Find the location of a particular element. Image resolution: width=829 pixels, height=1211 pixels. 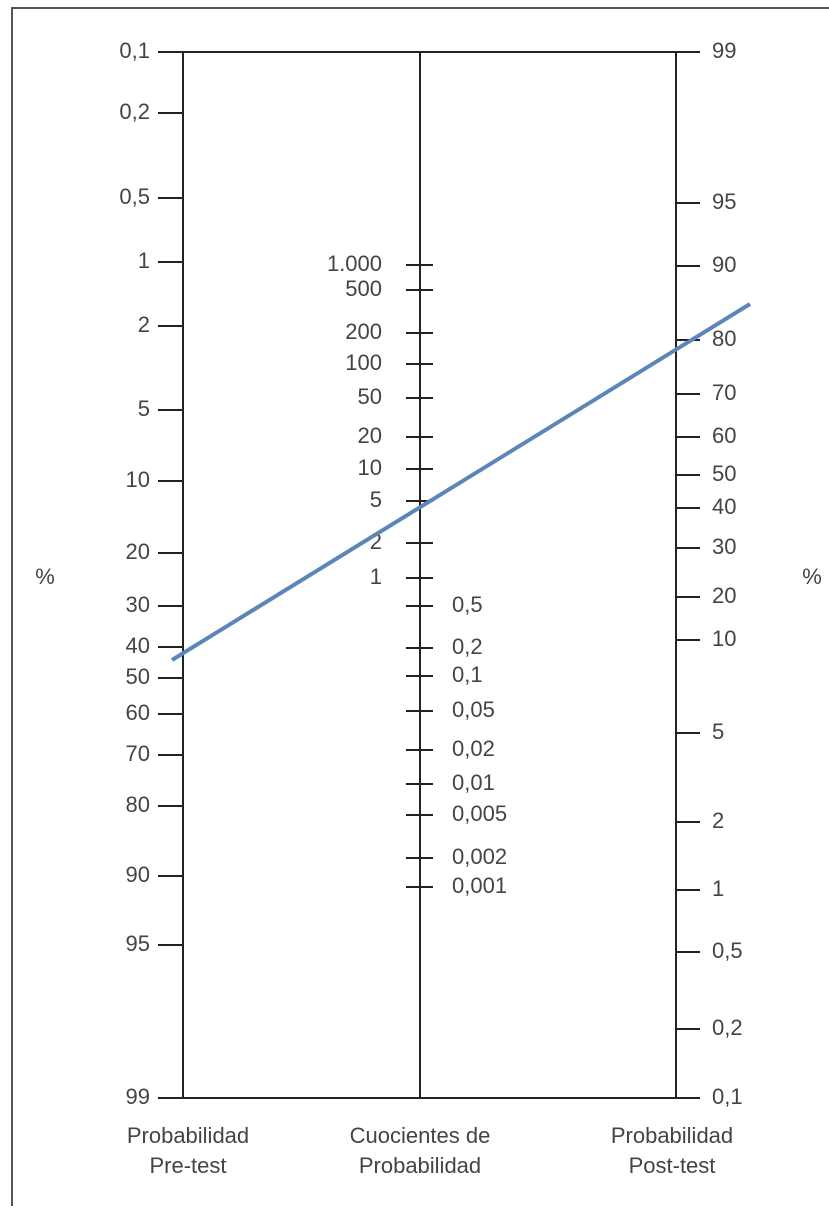

tick-label: 0,005 is located at coordinates (479, 813).